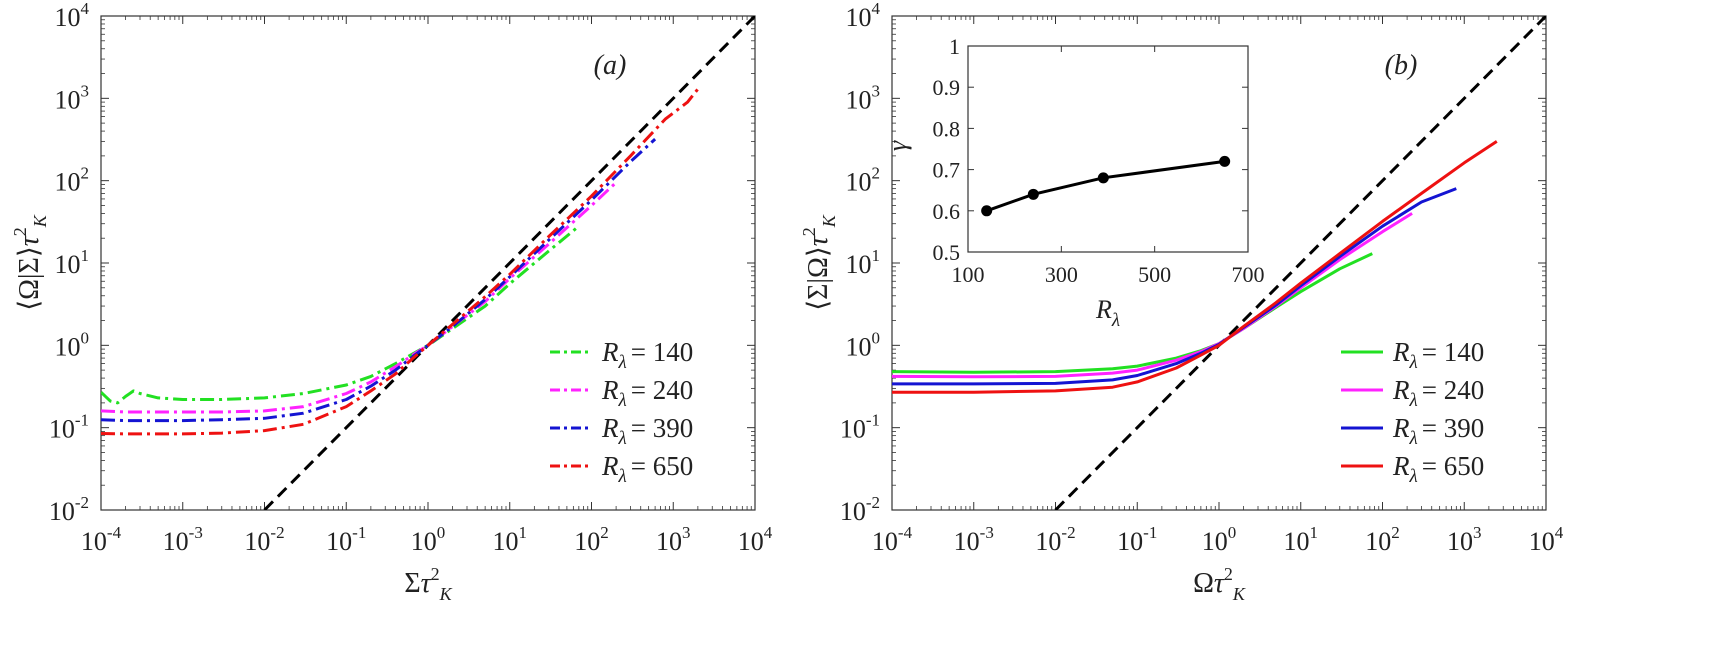 This screenshot has width=1720, height=656. I want to click on inset-y-tick-label: 0.8, so click(947, 128).